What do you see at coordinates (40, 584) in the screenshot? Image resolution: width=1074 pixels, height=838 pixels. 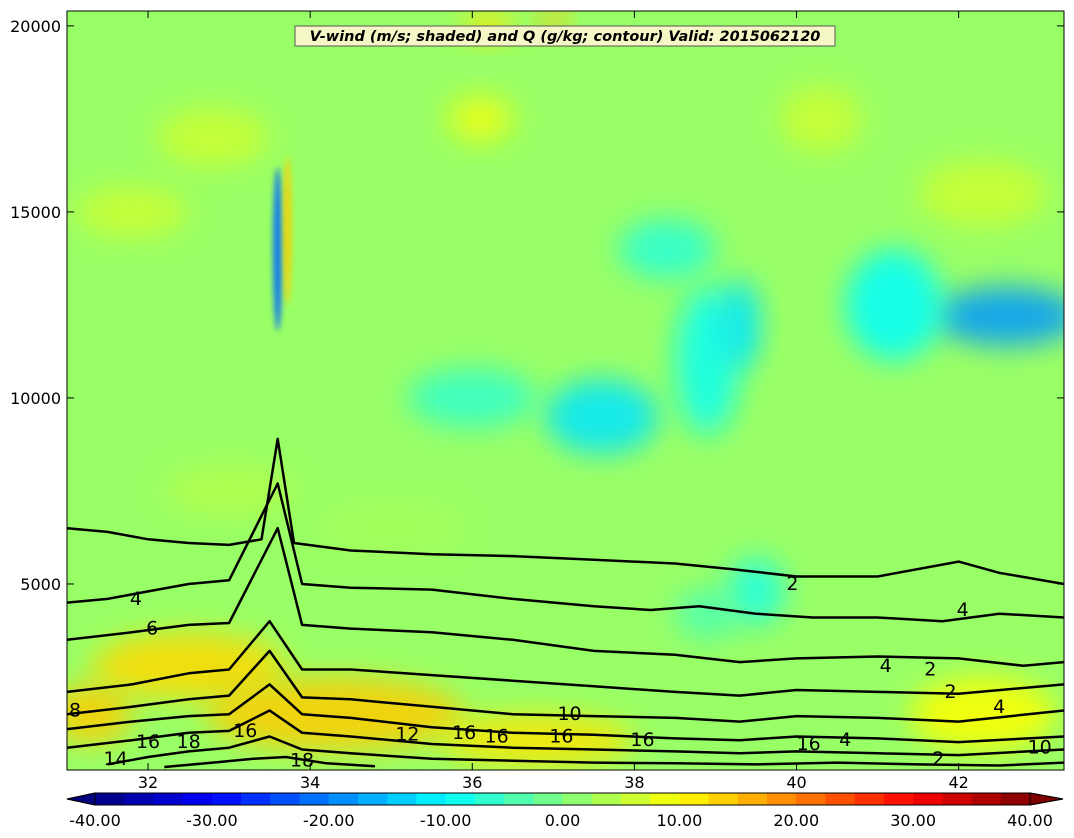 I see `y-tick-label: 5000` at bounding box center [40, 584].